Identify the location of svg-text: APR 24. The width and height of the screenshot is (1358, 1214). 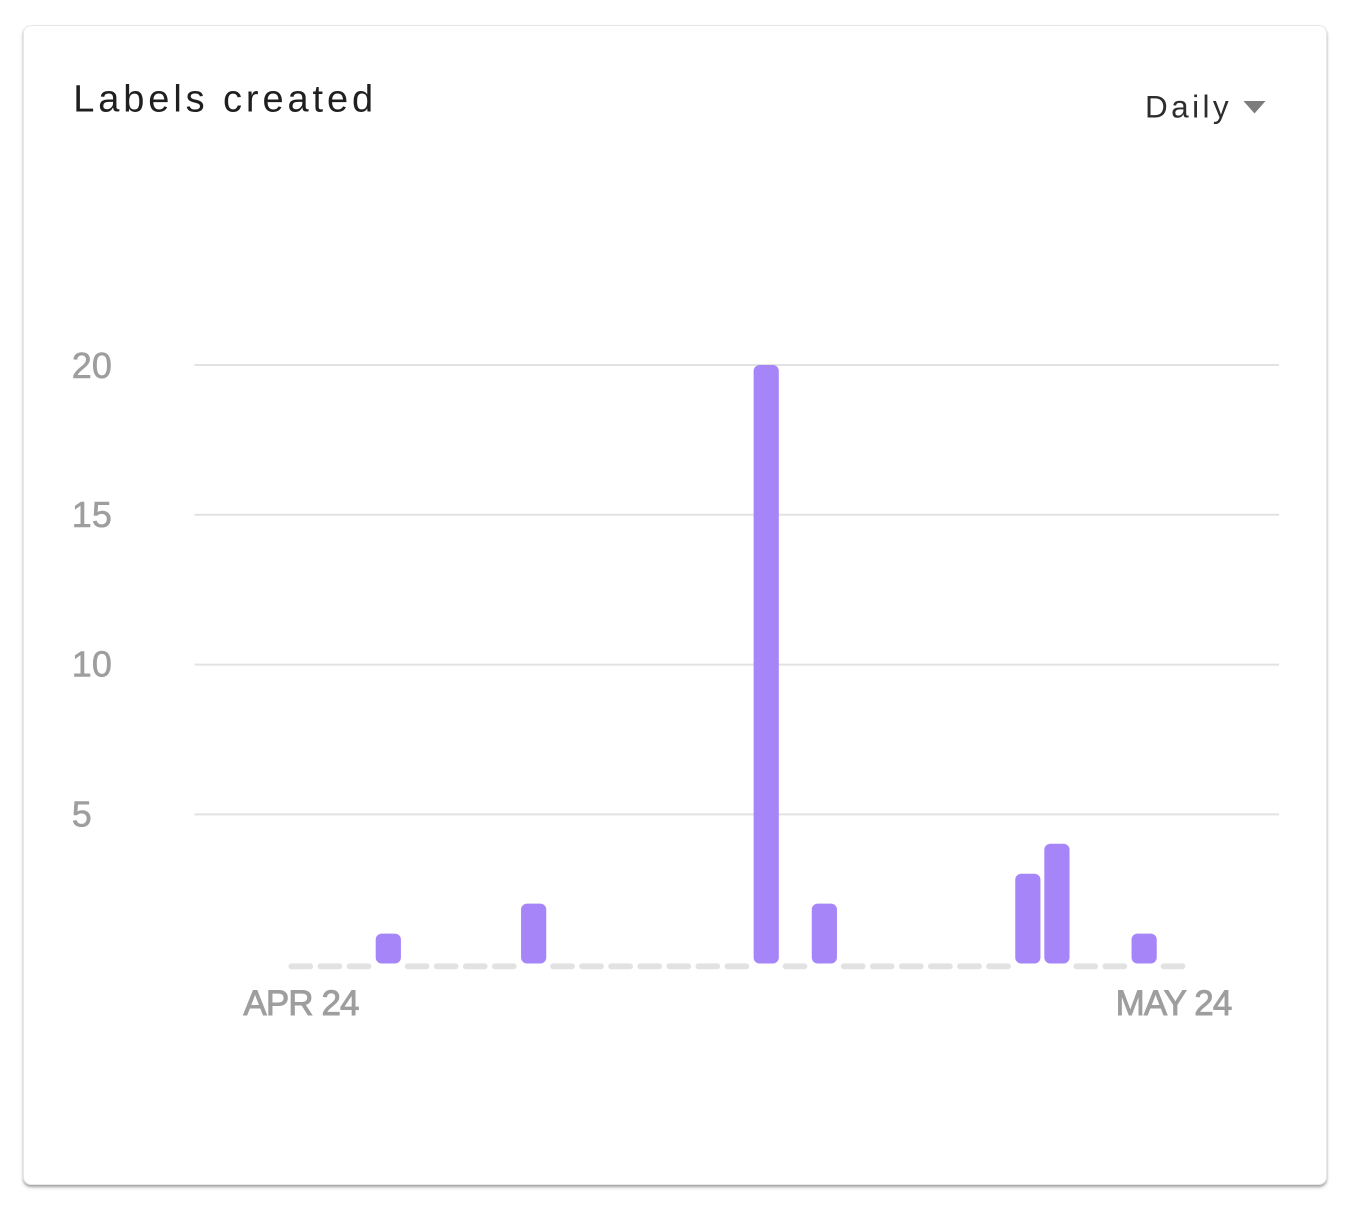
(301, 1003).